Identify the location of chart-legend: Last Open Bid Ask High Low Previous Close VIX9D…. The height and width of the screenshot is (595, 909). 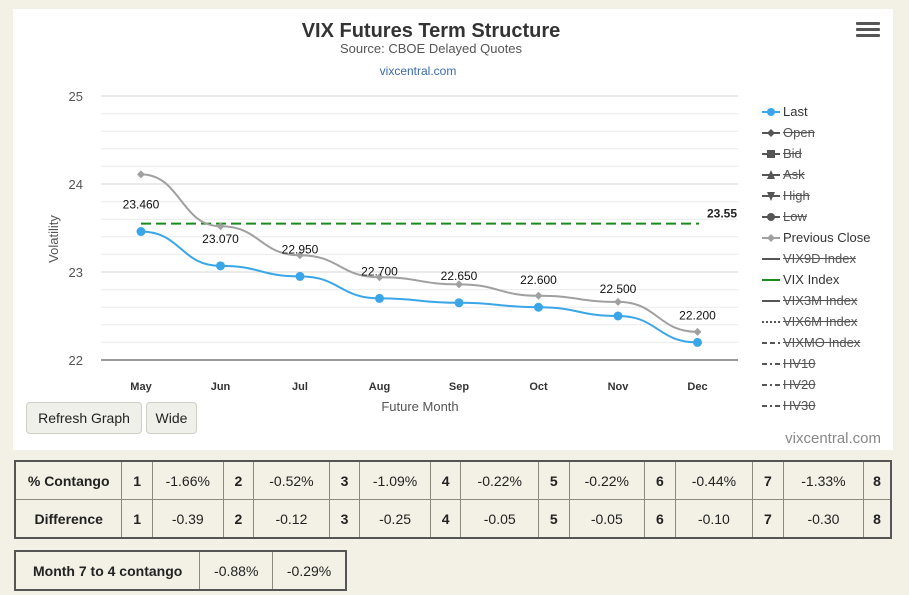
(826, 259).